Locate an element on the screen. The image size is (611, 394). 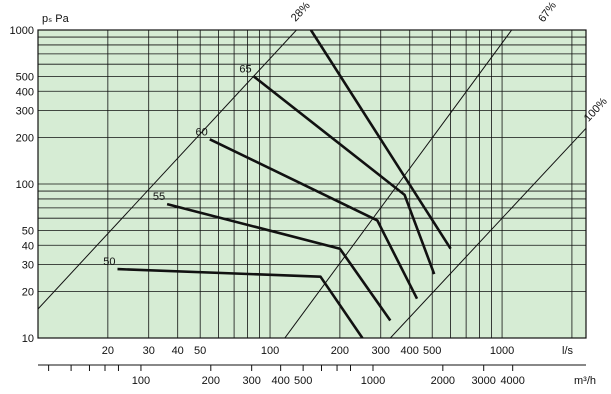
y-tick-label: 100 is located at coordinates (25, 185).